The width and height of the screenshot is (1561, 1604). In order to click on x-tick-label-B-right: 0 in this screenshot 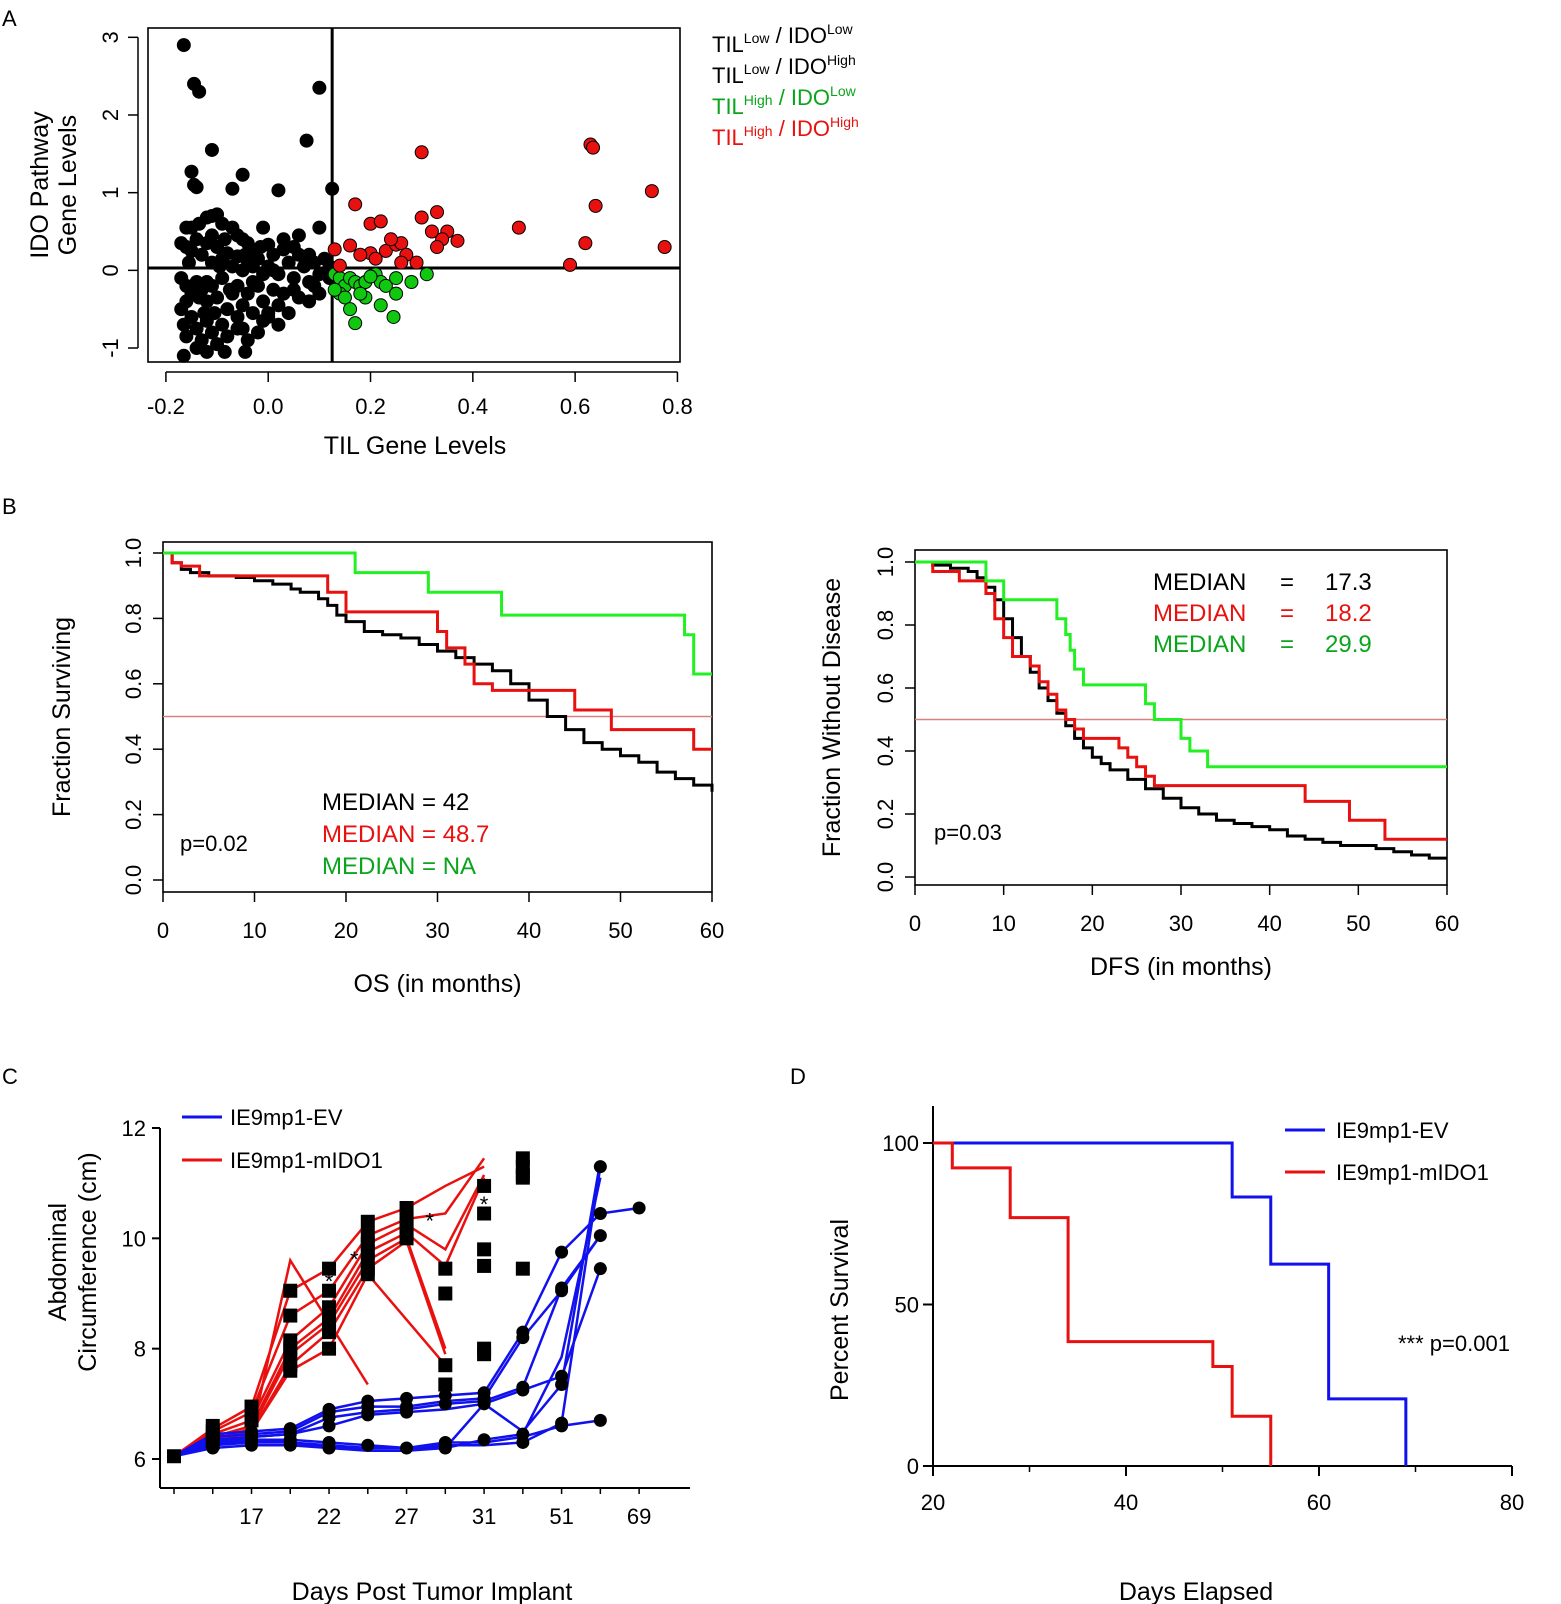, I will do `click(915, 923)`.